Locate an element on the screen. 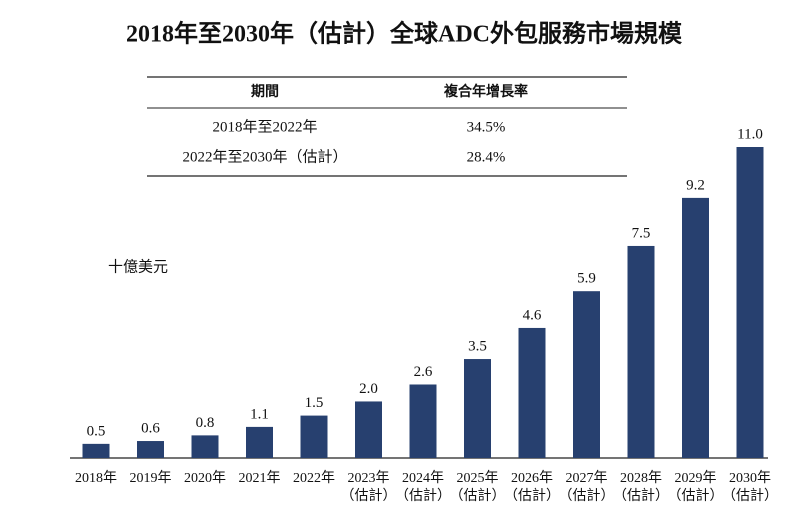 The image size is (808, 530). table-header: 複合年增長率 is located at coordinates (485, 91).